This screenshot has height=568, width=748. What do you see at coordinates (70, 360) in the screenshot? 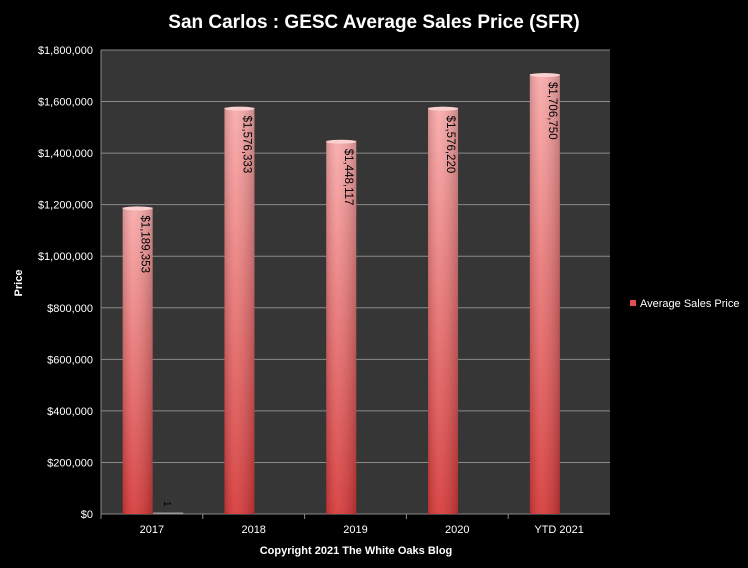
I see `y-tick-label: $600,000` at bounding box center [70, 360].